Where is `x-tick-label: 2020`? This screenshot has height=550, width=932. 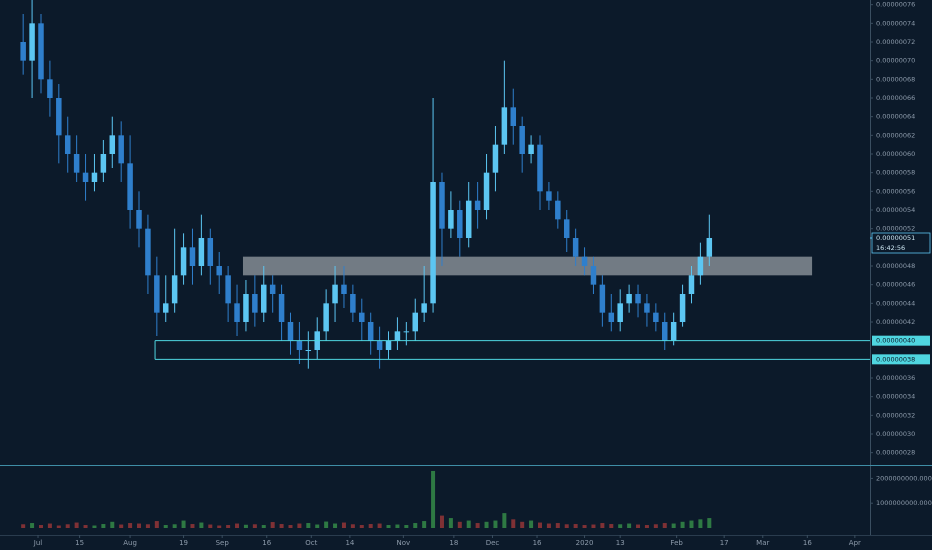
x-tick-label: 2020 is located at coordinates (585, 543).